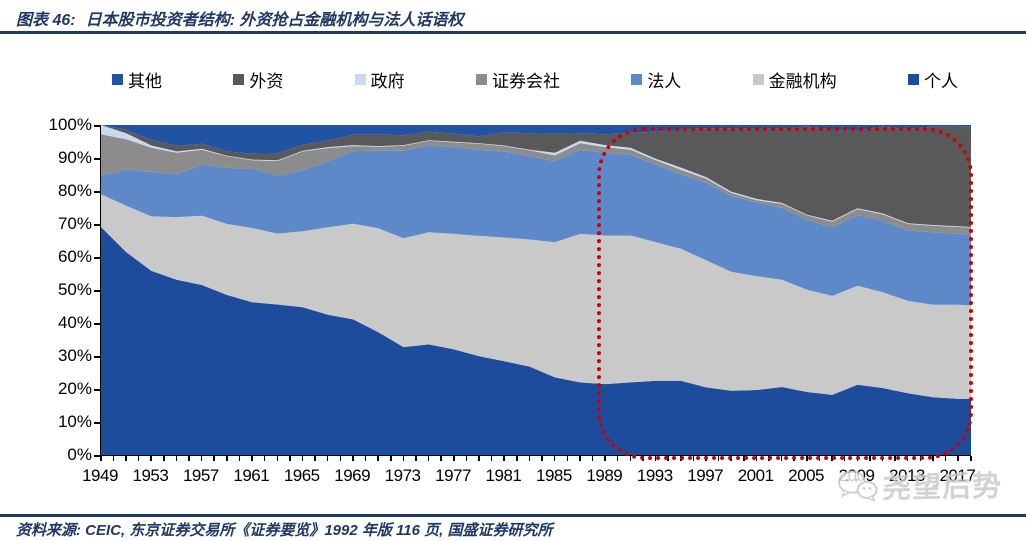 The image size is (1026, 541). I want to click on y-tick-label: 20%, so click(74, 388).